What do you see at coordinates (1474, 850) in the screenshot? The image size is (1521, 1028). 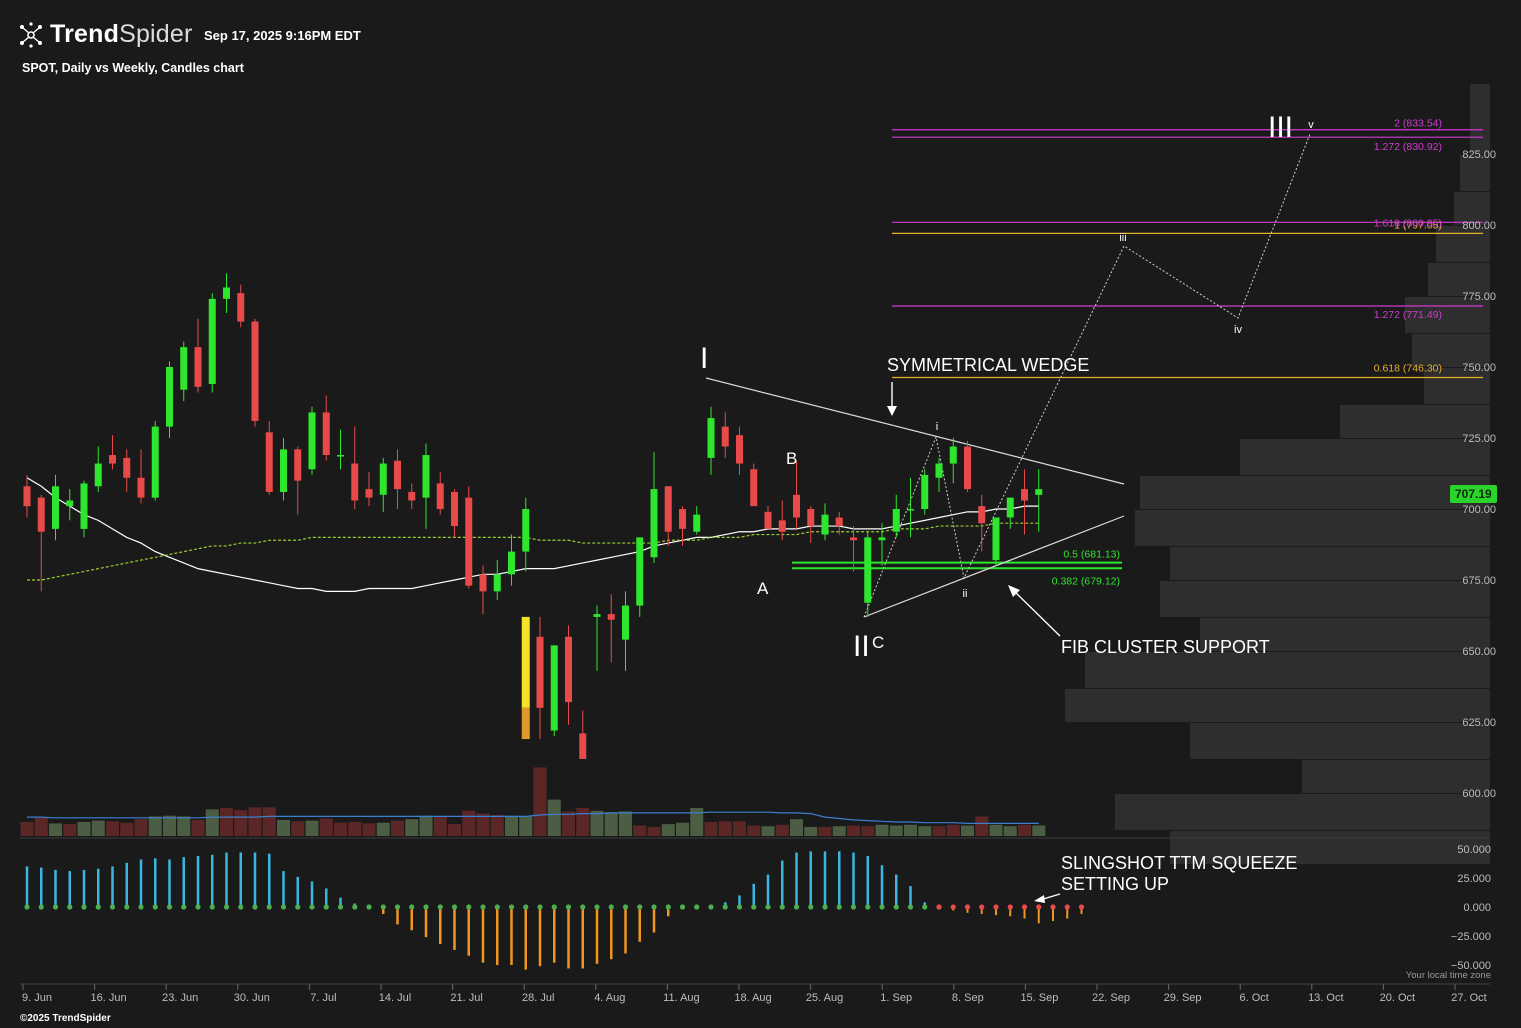 I see `squeeze-tick-label: 50.000` at bounding box center [1474, 850].